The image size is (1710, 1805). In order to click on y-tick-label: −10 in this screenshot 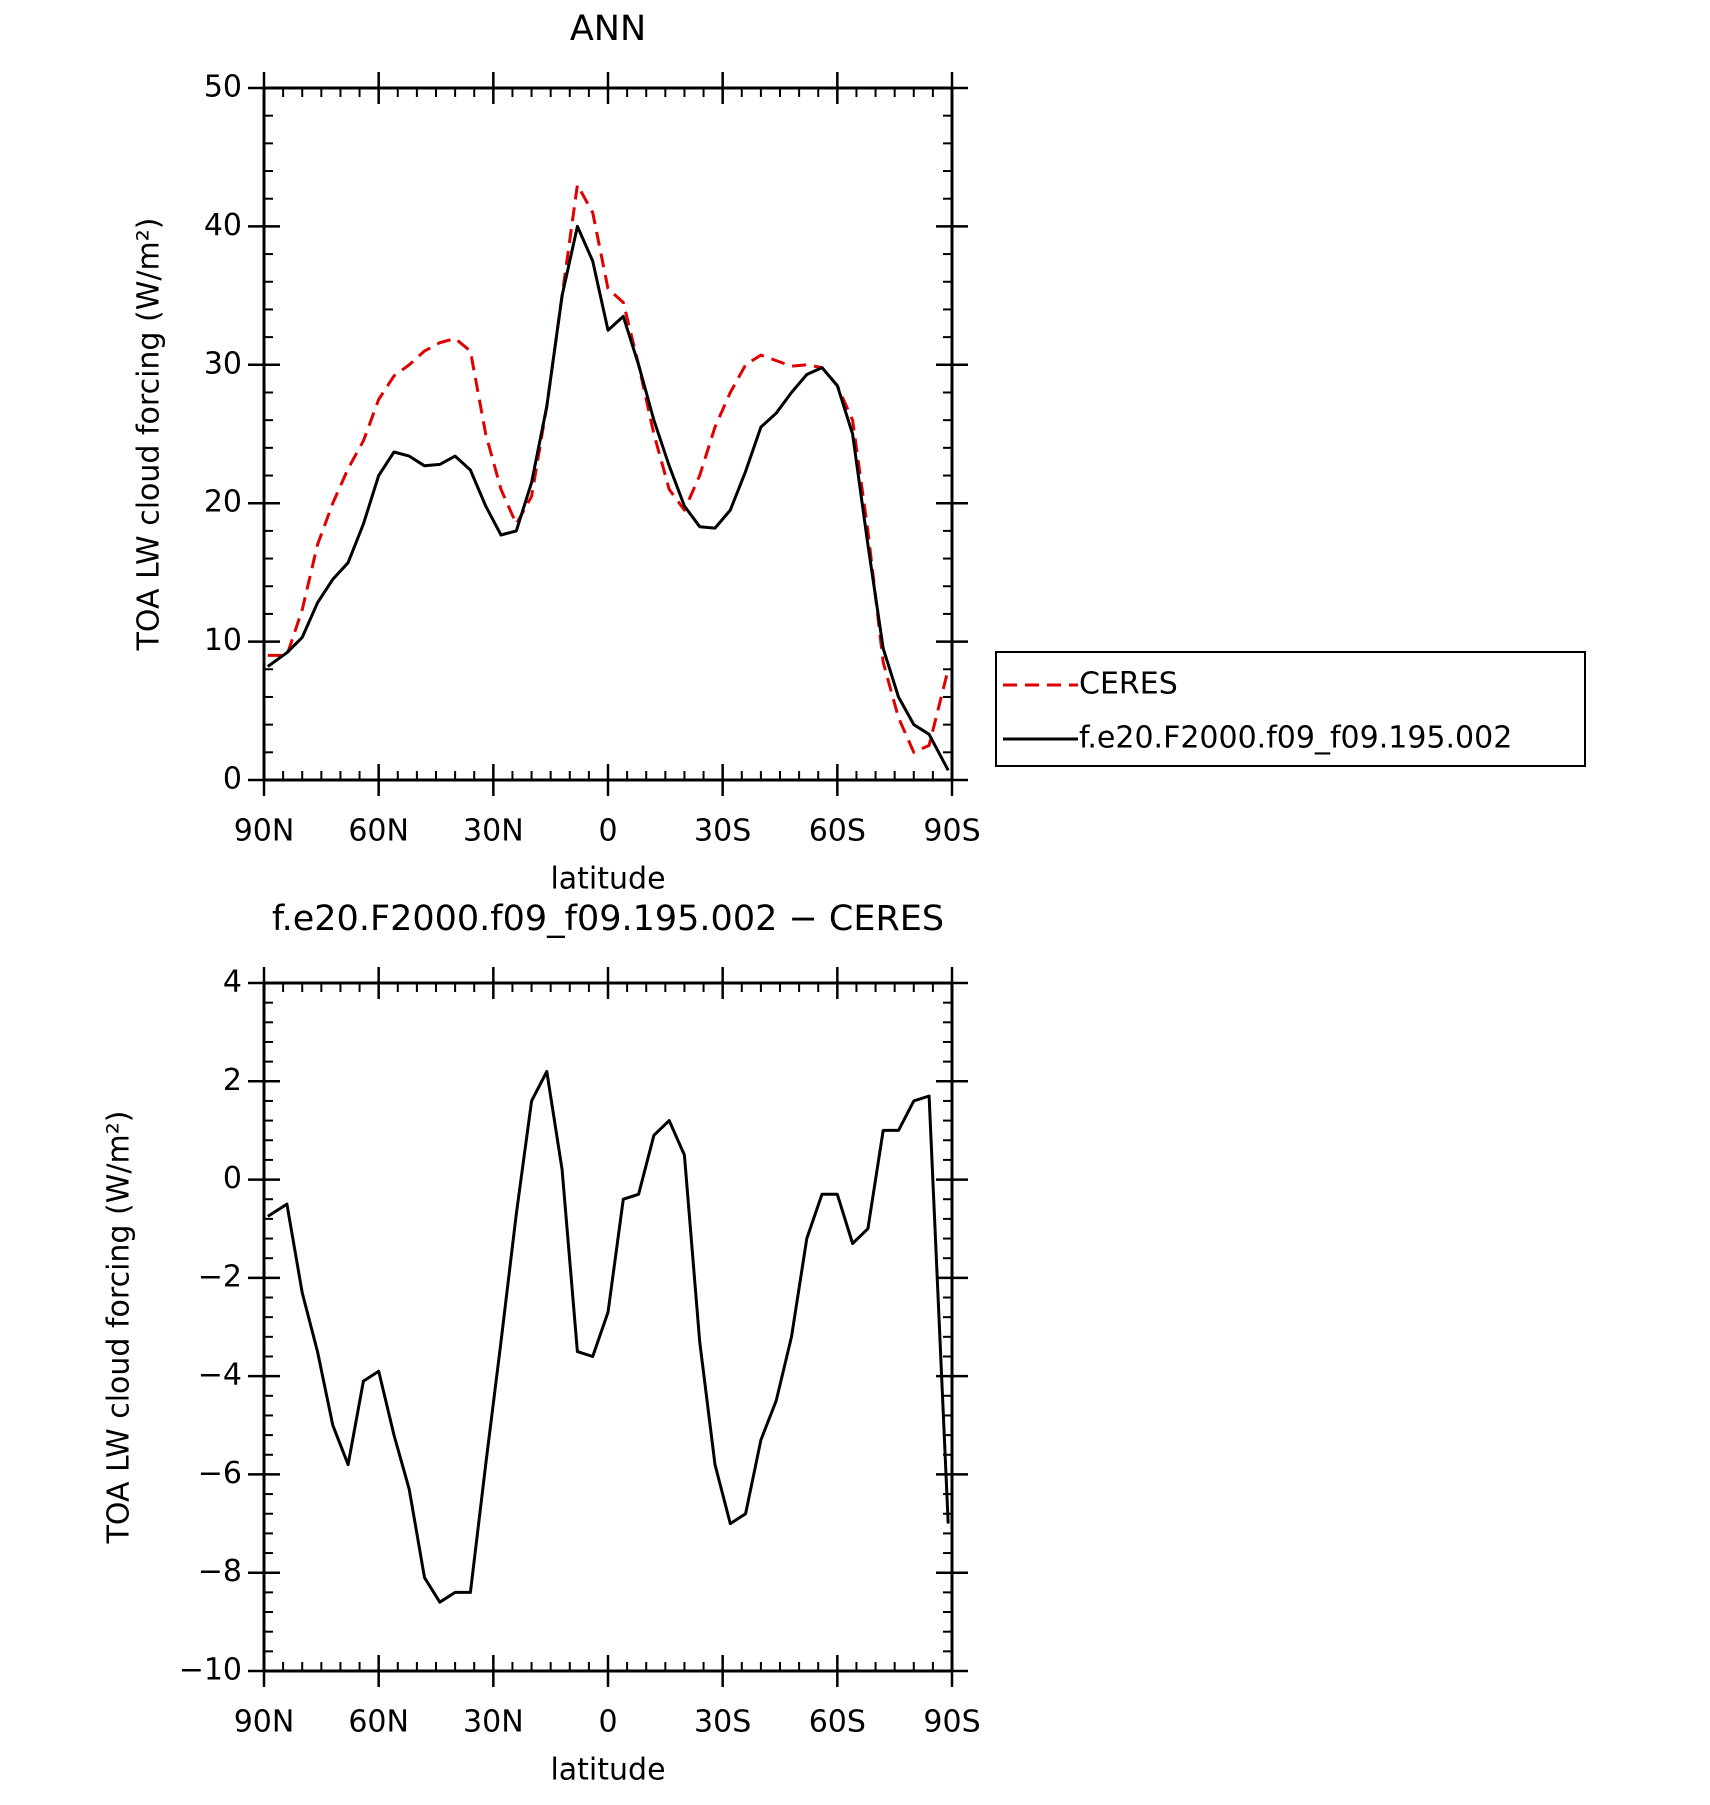, I will do `click(210, 1670)`.